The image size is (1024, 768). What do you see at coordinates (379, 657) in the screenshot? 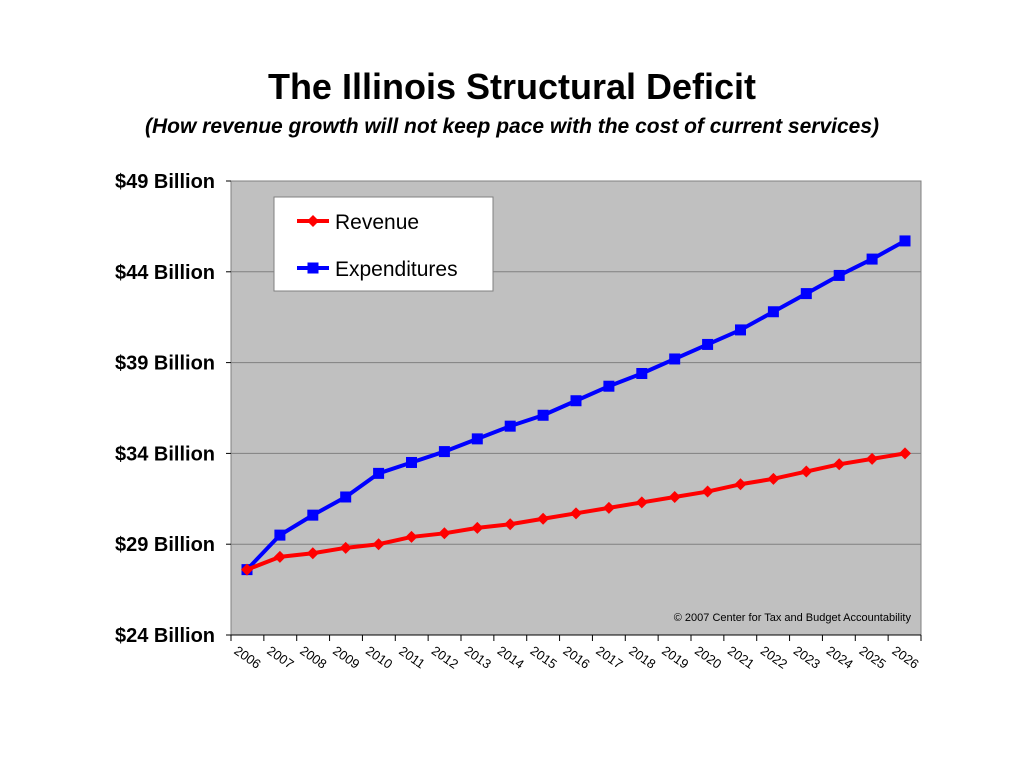
I see `x-tick-label: 2010` at bounding box center [379, 657].